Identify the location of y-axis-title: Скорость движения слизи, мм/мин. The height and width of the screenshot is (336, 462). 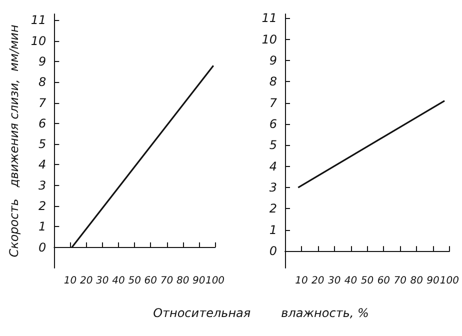
(14, 141).